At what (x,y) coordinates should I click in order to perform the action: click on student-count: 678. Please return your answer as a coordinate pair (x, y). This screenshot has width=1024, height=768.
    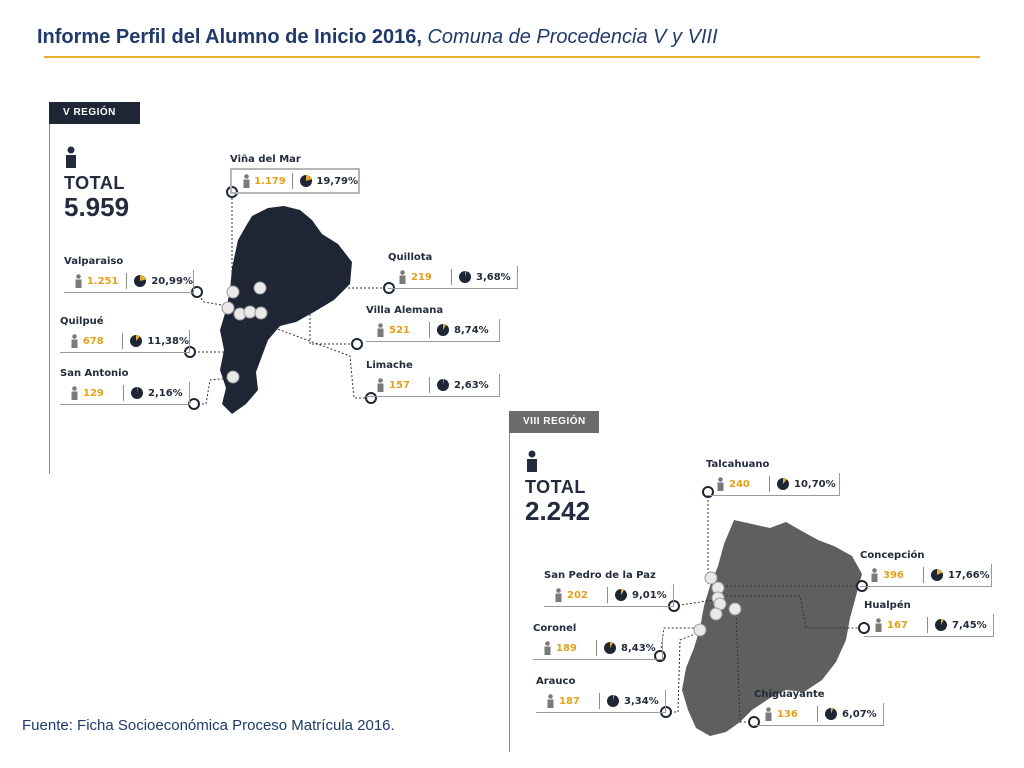
    Looking at the image, I should click on (93, 341).